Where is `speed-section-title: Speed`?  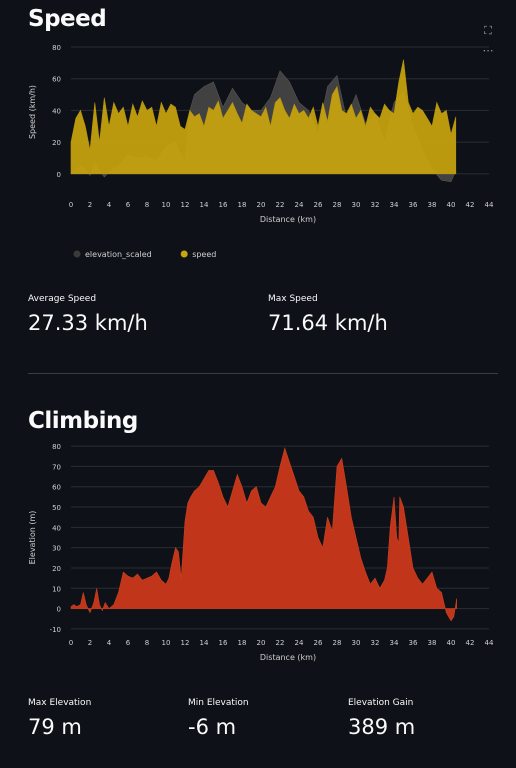
speed-section-title: Speed is located at coordinates (67, 19).